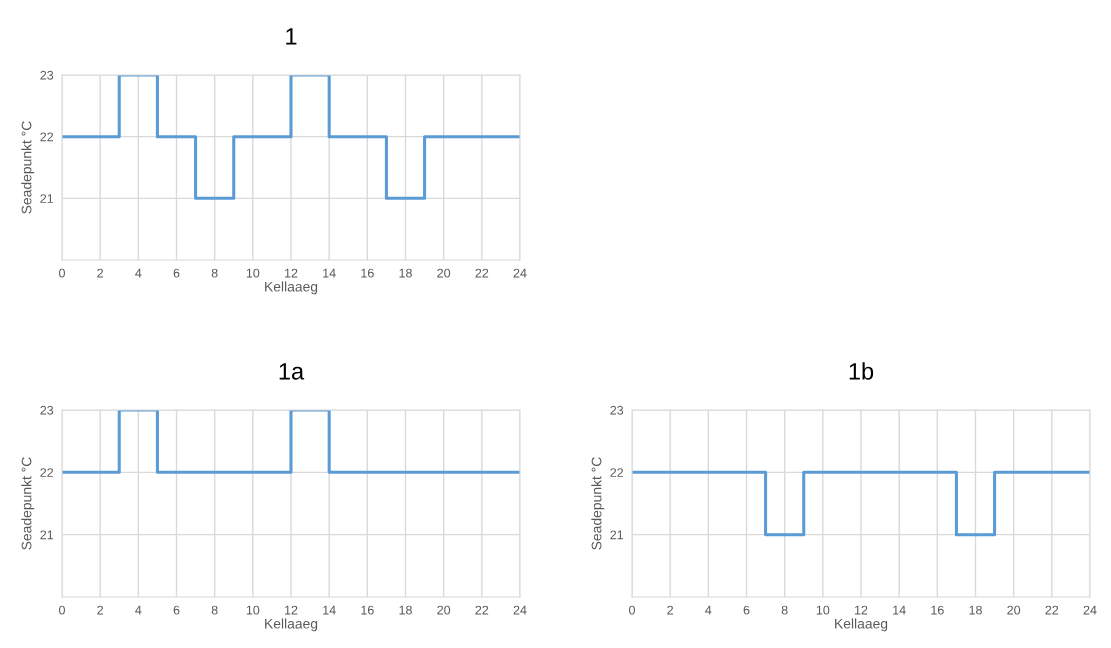 The width and height of the screenshot is (1111, 648). What do you see at coordinates (292, 371) in the screenshot?
I see `chart-title: 1a` at bounding box center [292, 371].